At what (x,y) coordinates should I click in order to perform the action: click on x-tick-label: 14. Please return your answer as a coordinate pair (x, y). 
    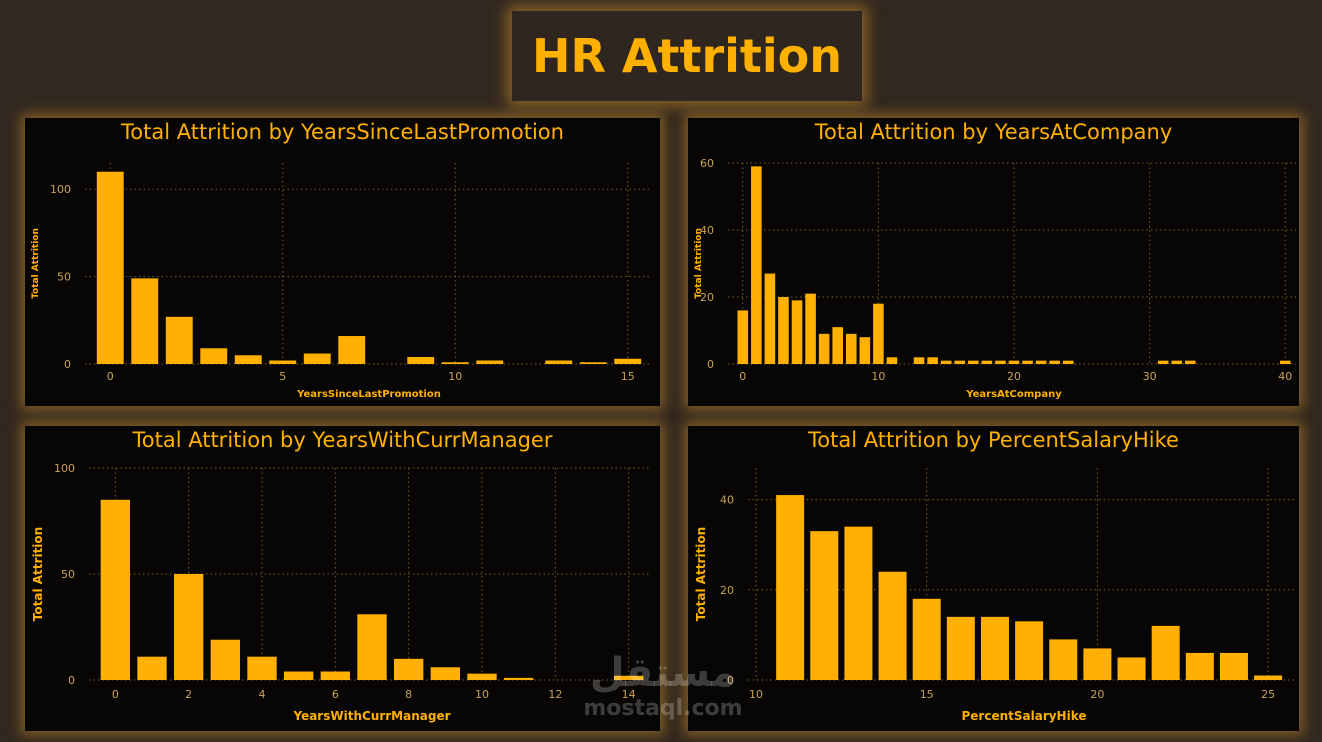
    Looking at the image, I should click on (629, 694).